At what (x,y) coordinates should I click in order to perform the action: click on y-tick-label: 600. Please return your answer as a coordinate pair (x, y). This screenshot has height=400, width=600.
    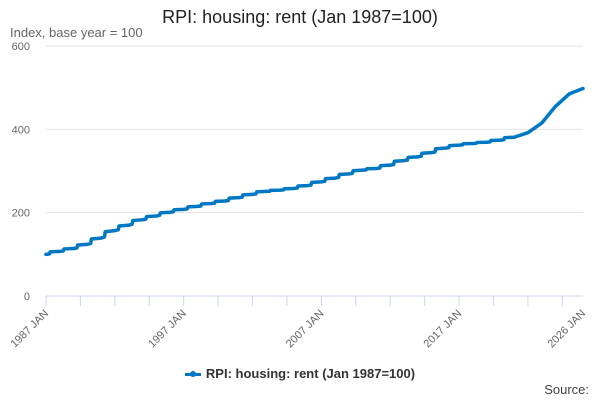
    Looking at the image, I should click on (21, 47).